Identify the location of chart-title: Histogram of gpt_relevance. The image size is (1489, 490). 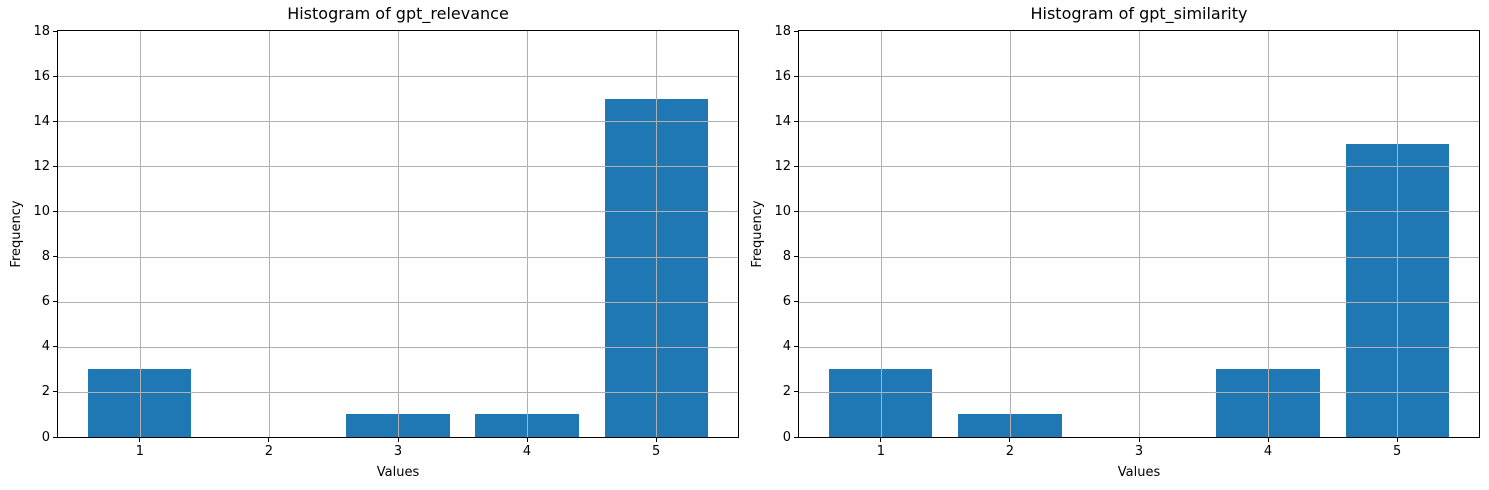
(398, 13).